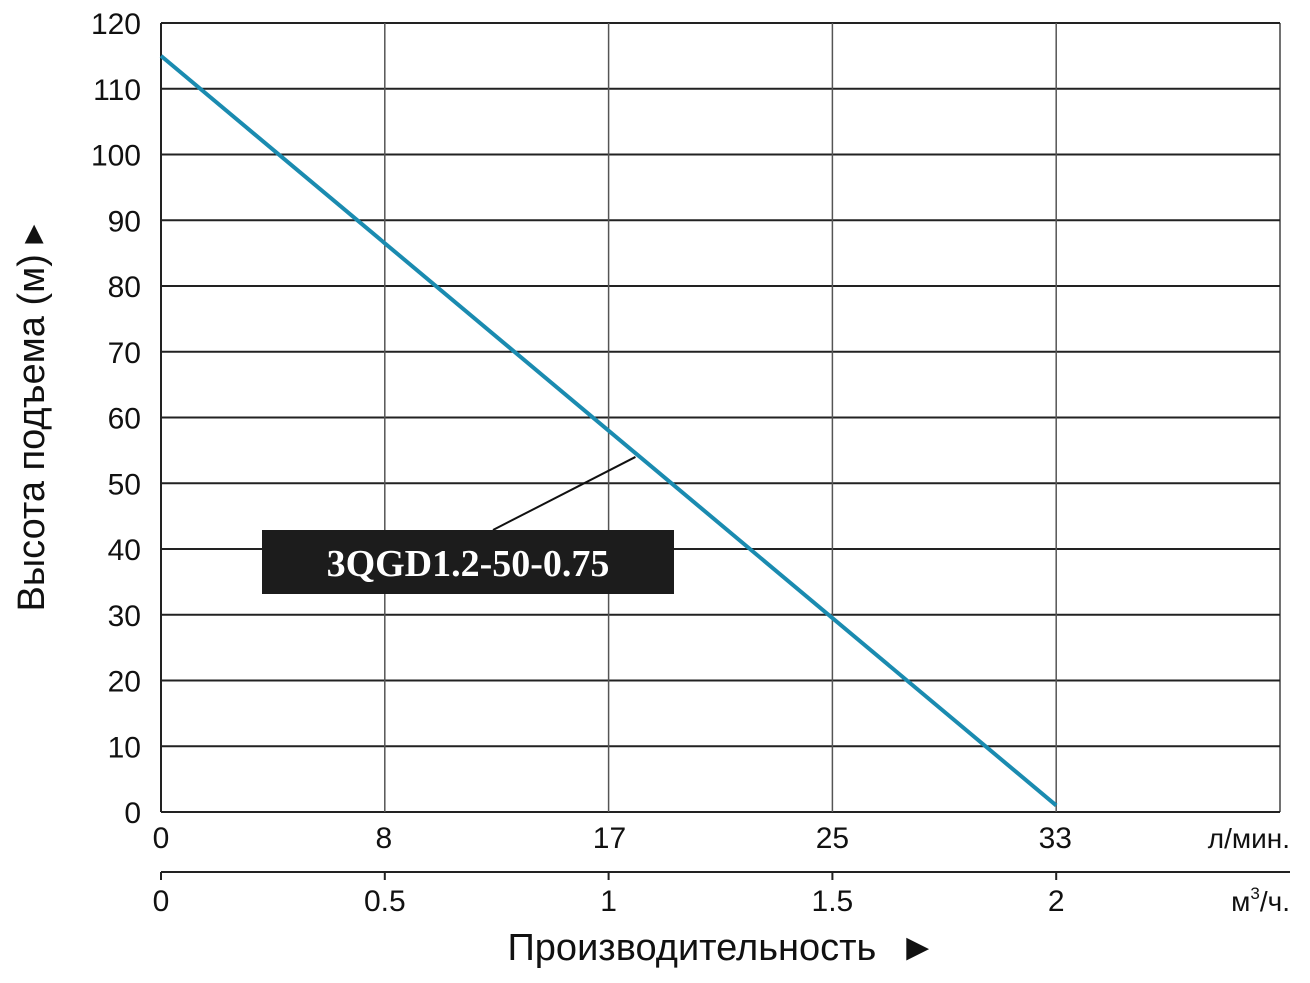 The height and width of the screenshot is (983, 1310). Describe the element at coordinates (721, 870) in the screenshot. I see `x-axes: 0 8 17 25 33 0 0.5 1 1.5 2` at that location.